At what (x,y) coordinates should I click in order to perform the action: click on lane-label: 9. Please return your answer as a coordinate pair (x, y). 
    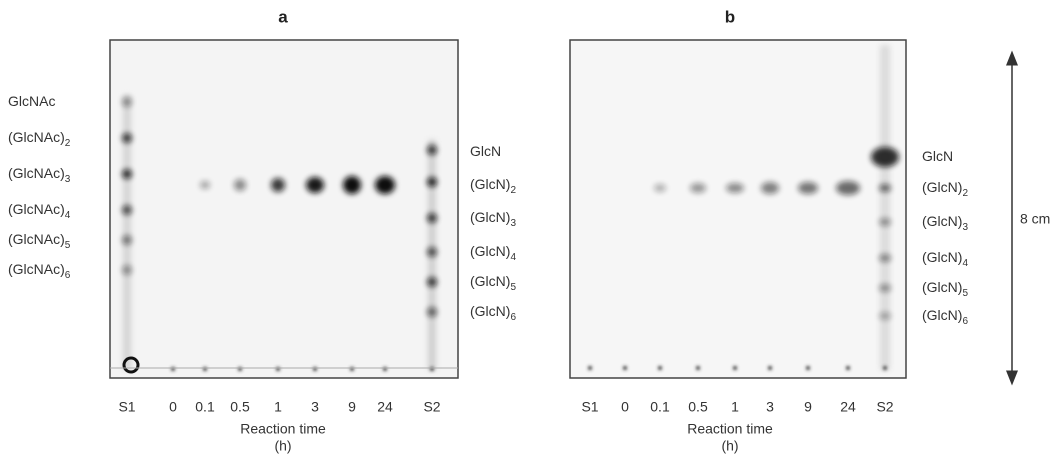
    Looking at the image, I should click on (352, 407).